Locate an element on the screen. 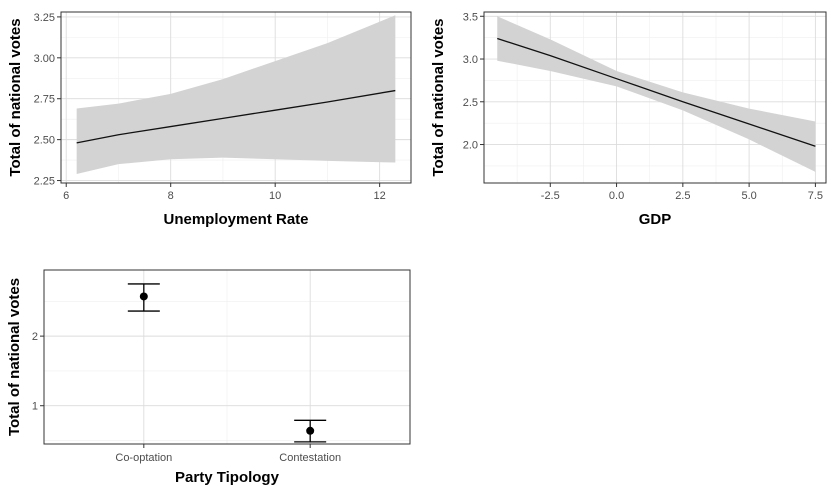  x-tick-label: 0.0 is located at coordinates (616, 196).